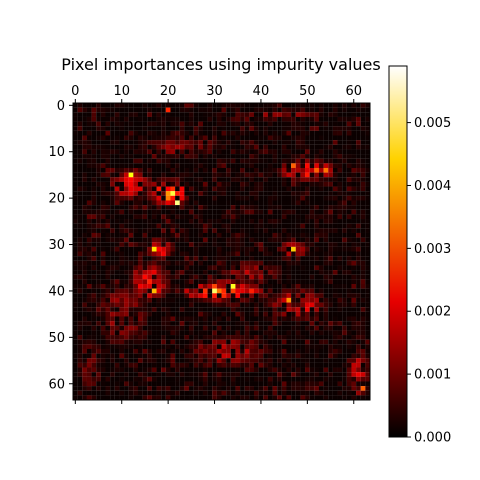 Image resolution: width=480 pixels, height=480 pixels. What do you see at coordinates (56, 245) in the screenshot?
I see `y-tick-label: 30` at bounding box center [56, 245].